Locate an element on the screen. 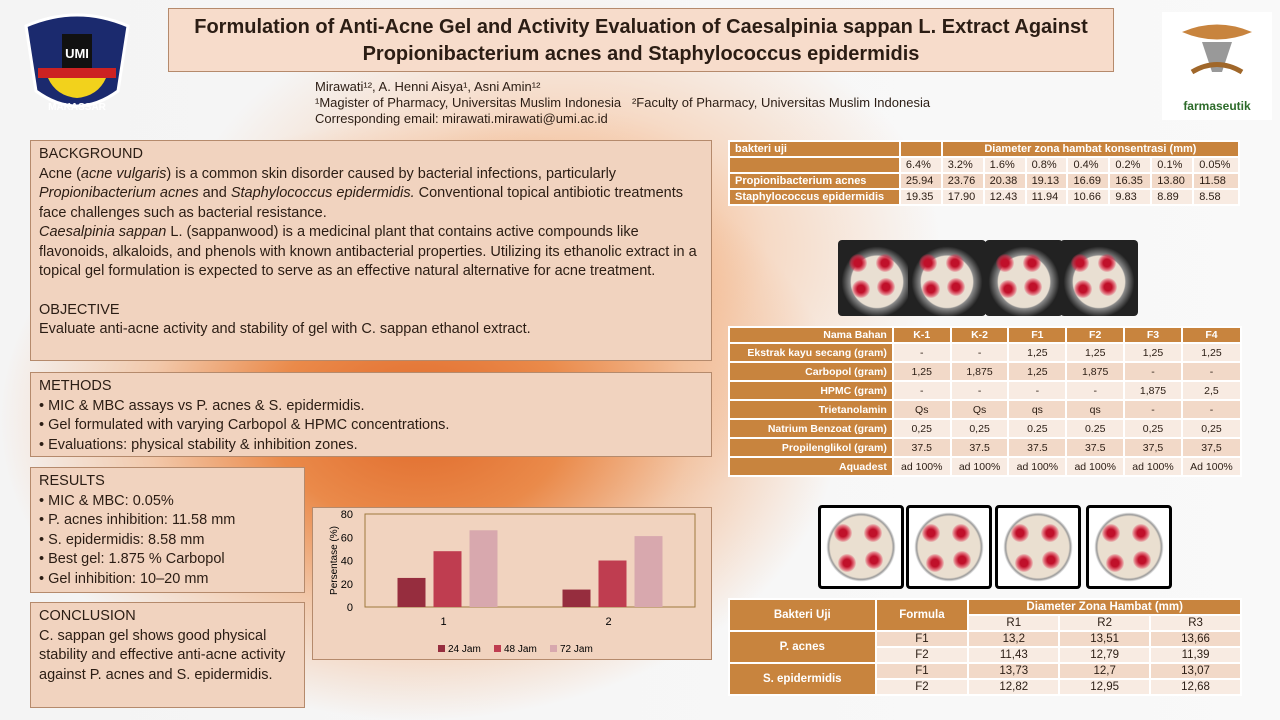  table-cell: qs is located at coordinates (1095, 409).